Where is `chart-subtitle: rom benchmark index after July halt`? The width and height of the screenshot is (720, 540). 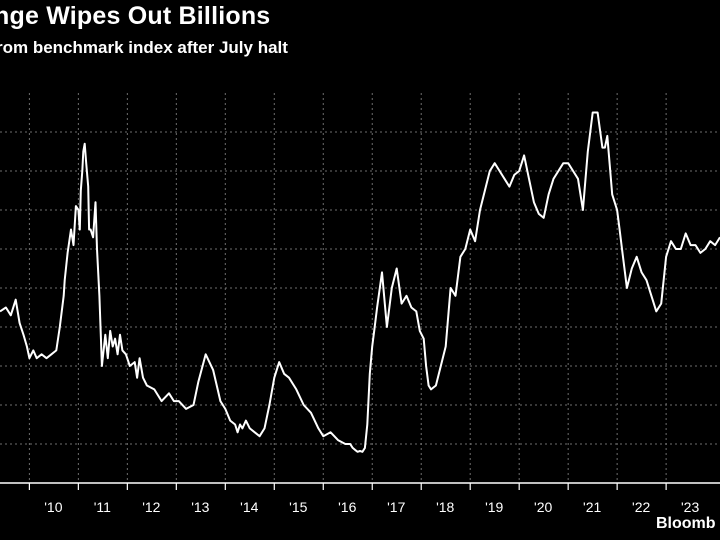 chart-subtitle: rom benchmark index after July halt is located at coordinates (144, 47).